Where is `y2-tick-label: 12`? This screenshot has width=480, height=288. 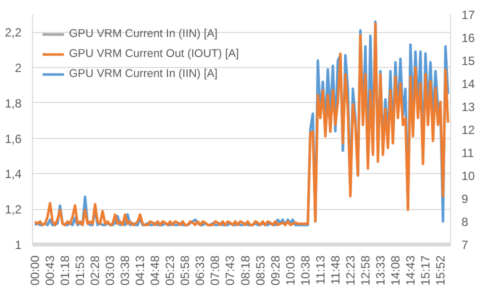
y2-tick-label: 12 is located at coordinates (469, 130).